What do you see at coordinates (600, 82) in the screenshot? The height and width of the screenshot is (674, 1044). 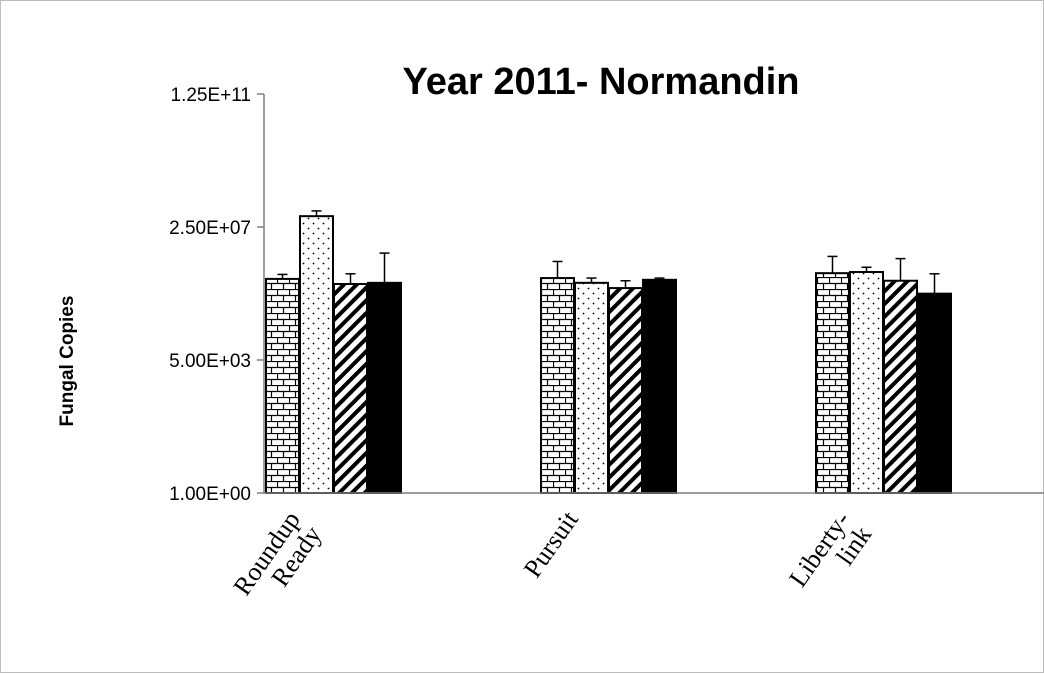 I see `chart-title: Year 2011- Normandin` at bounding box center [600, 82].